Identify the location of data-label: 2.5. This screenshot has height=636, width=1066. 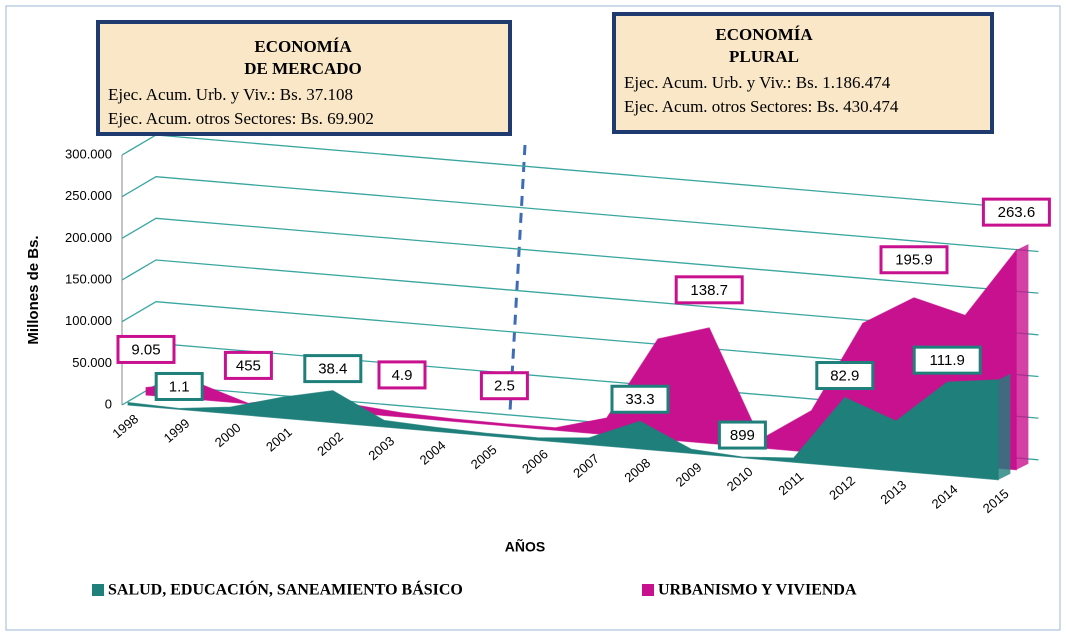
(504, 386).